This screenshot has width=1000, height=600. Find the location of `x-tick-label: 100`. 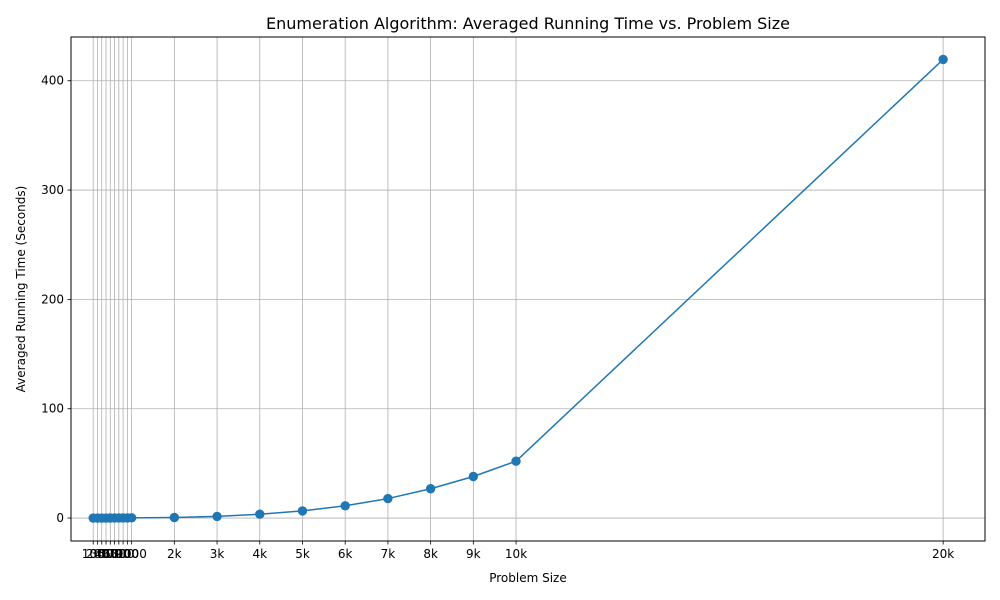

x-tick-label: 100 is located at coordinates (93, 554).